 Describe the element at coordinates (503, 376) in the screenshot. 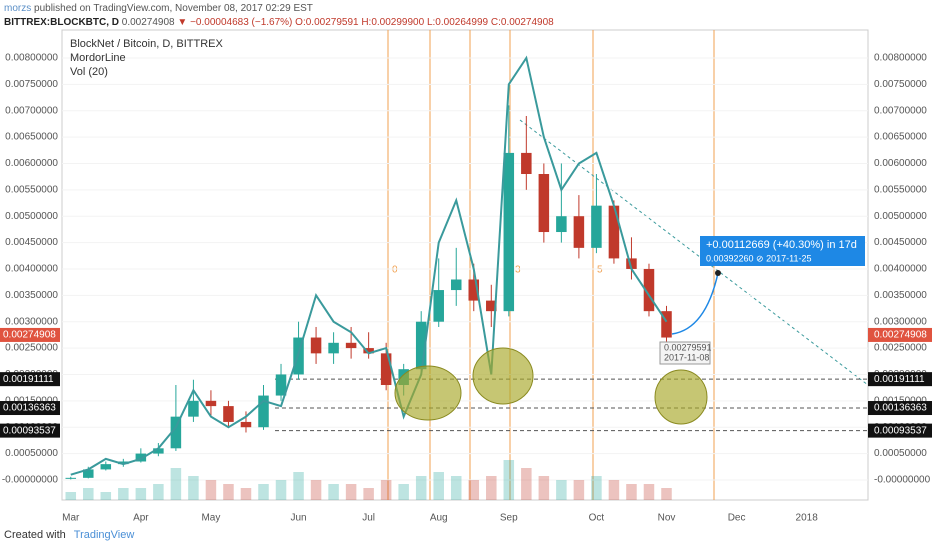

I see `ellipse` at that location.